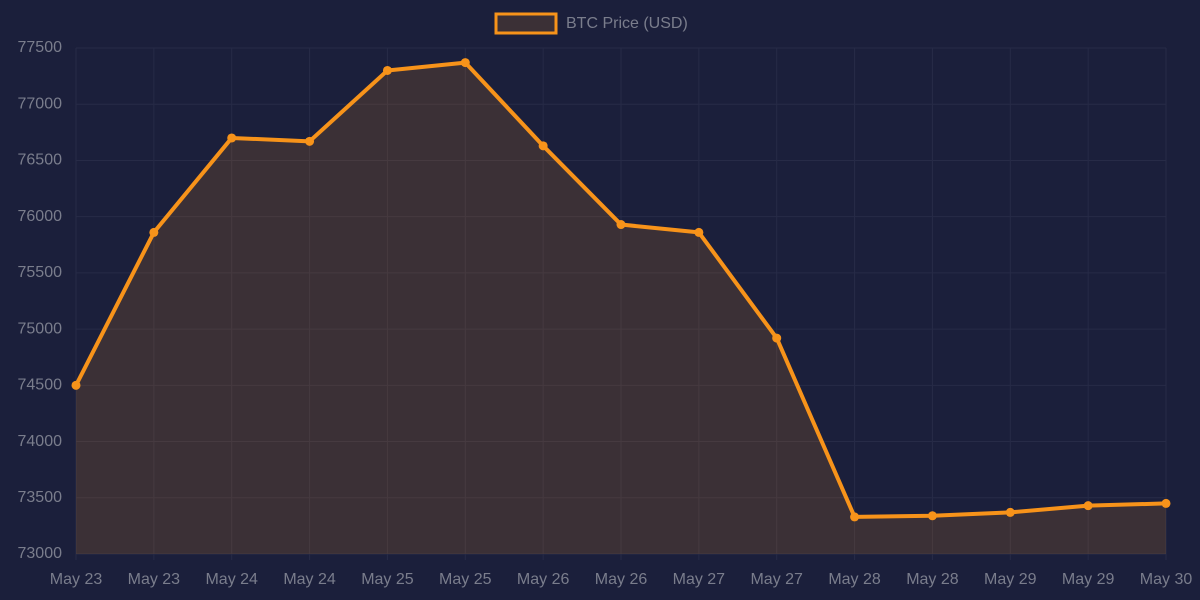  What do you see at coordinates (40, 441) in the screenshot?
I see `y-tick-label: 74000` at bounding box center [40, 441].